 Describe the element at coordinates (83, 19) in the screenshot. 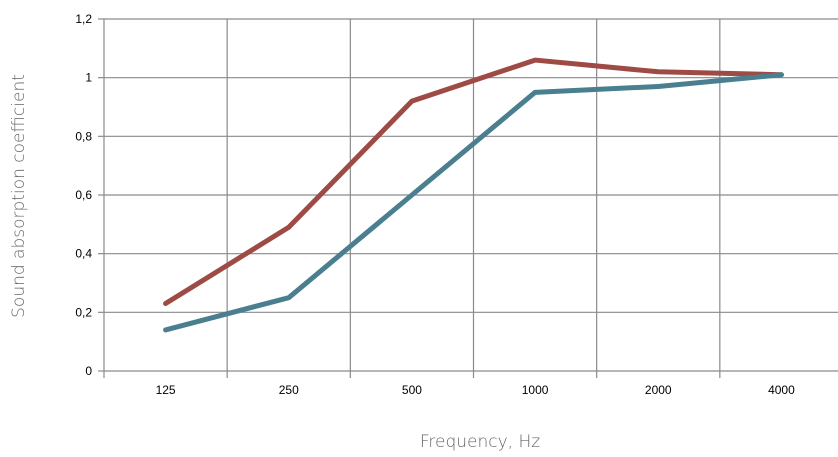

I see `y-tick-label: 1,2` at that location.